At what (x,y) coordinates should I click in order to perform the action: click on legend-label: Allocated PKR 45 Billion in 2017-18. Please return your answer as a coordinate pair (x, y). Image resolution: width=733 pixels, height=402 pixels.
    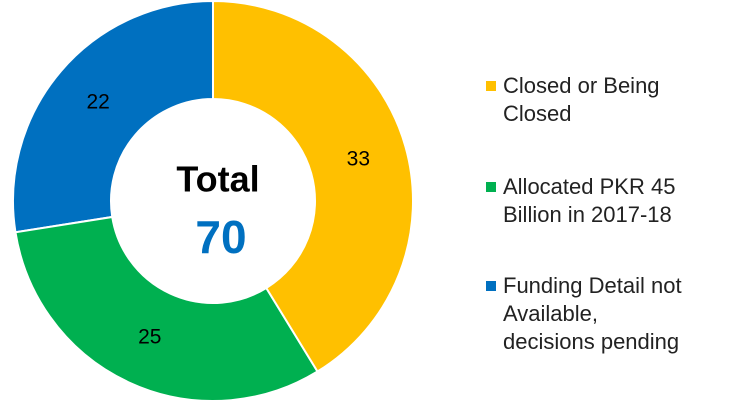
    Looking at the image, I should click on (589, 200).